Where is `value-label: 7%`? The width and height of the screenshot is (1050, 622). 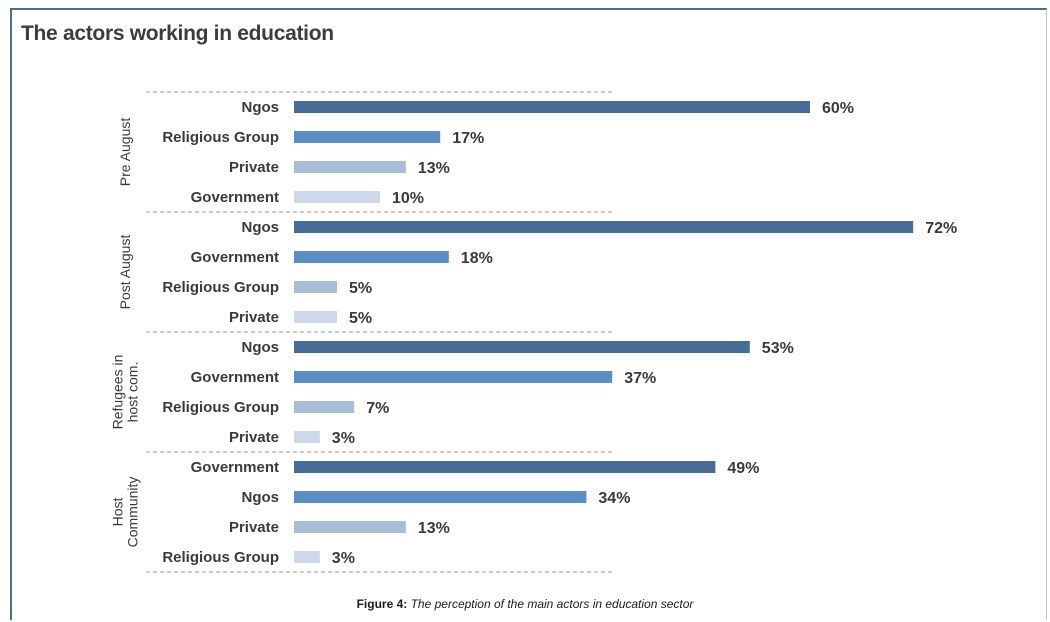
value-label: 7% is located at coordinates (377, 408).